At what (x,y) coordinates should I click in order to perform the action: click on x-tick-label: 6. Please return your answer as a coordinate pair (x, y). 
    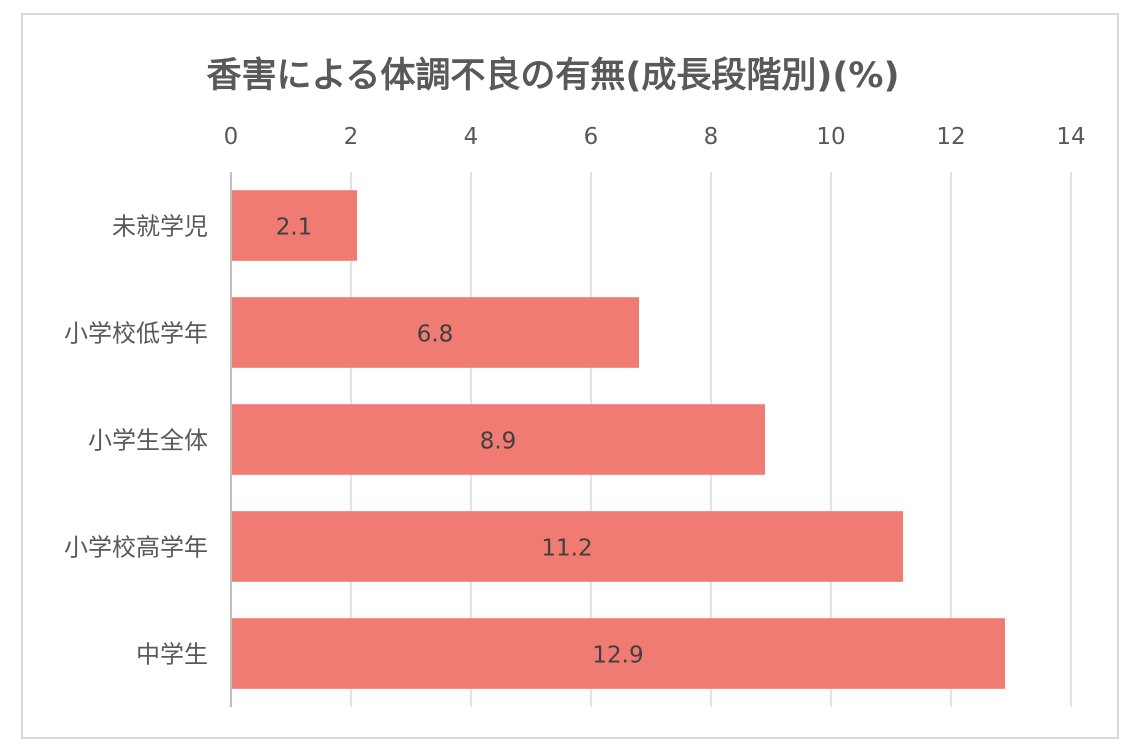
    Looking at the image, I should click on (591, 137).